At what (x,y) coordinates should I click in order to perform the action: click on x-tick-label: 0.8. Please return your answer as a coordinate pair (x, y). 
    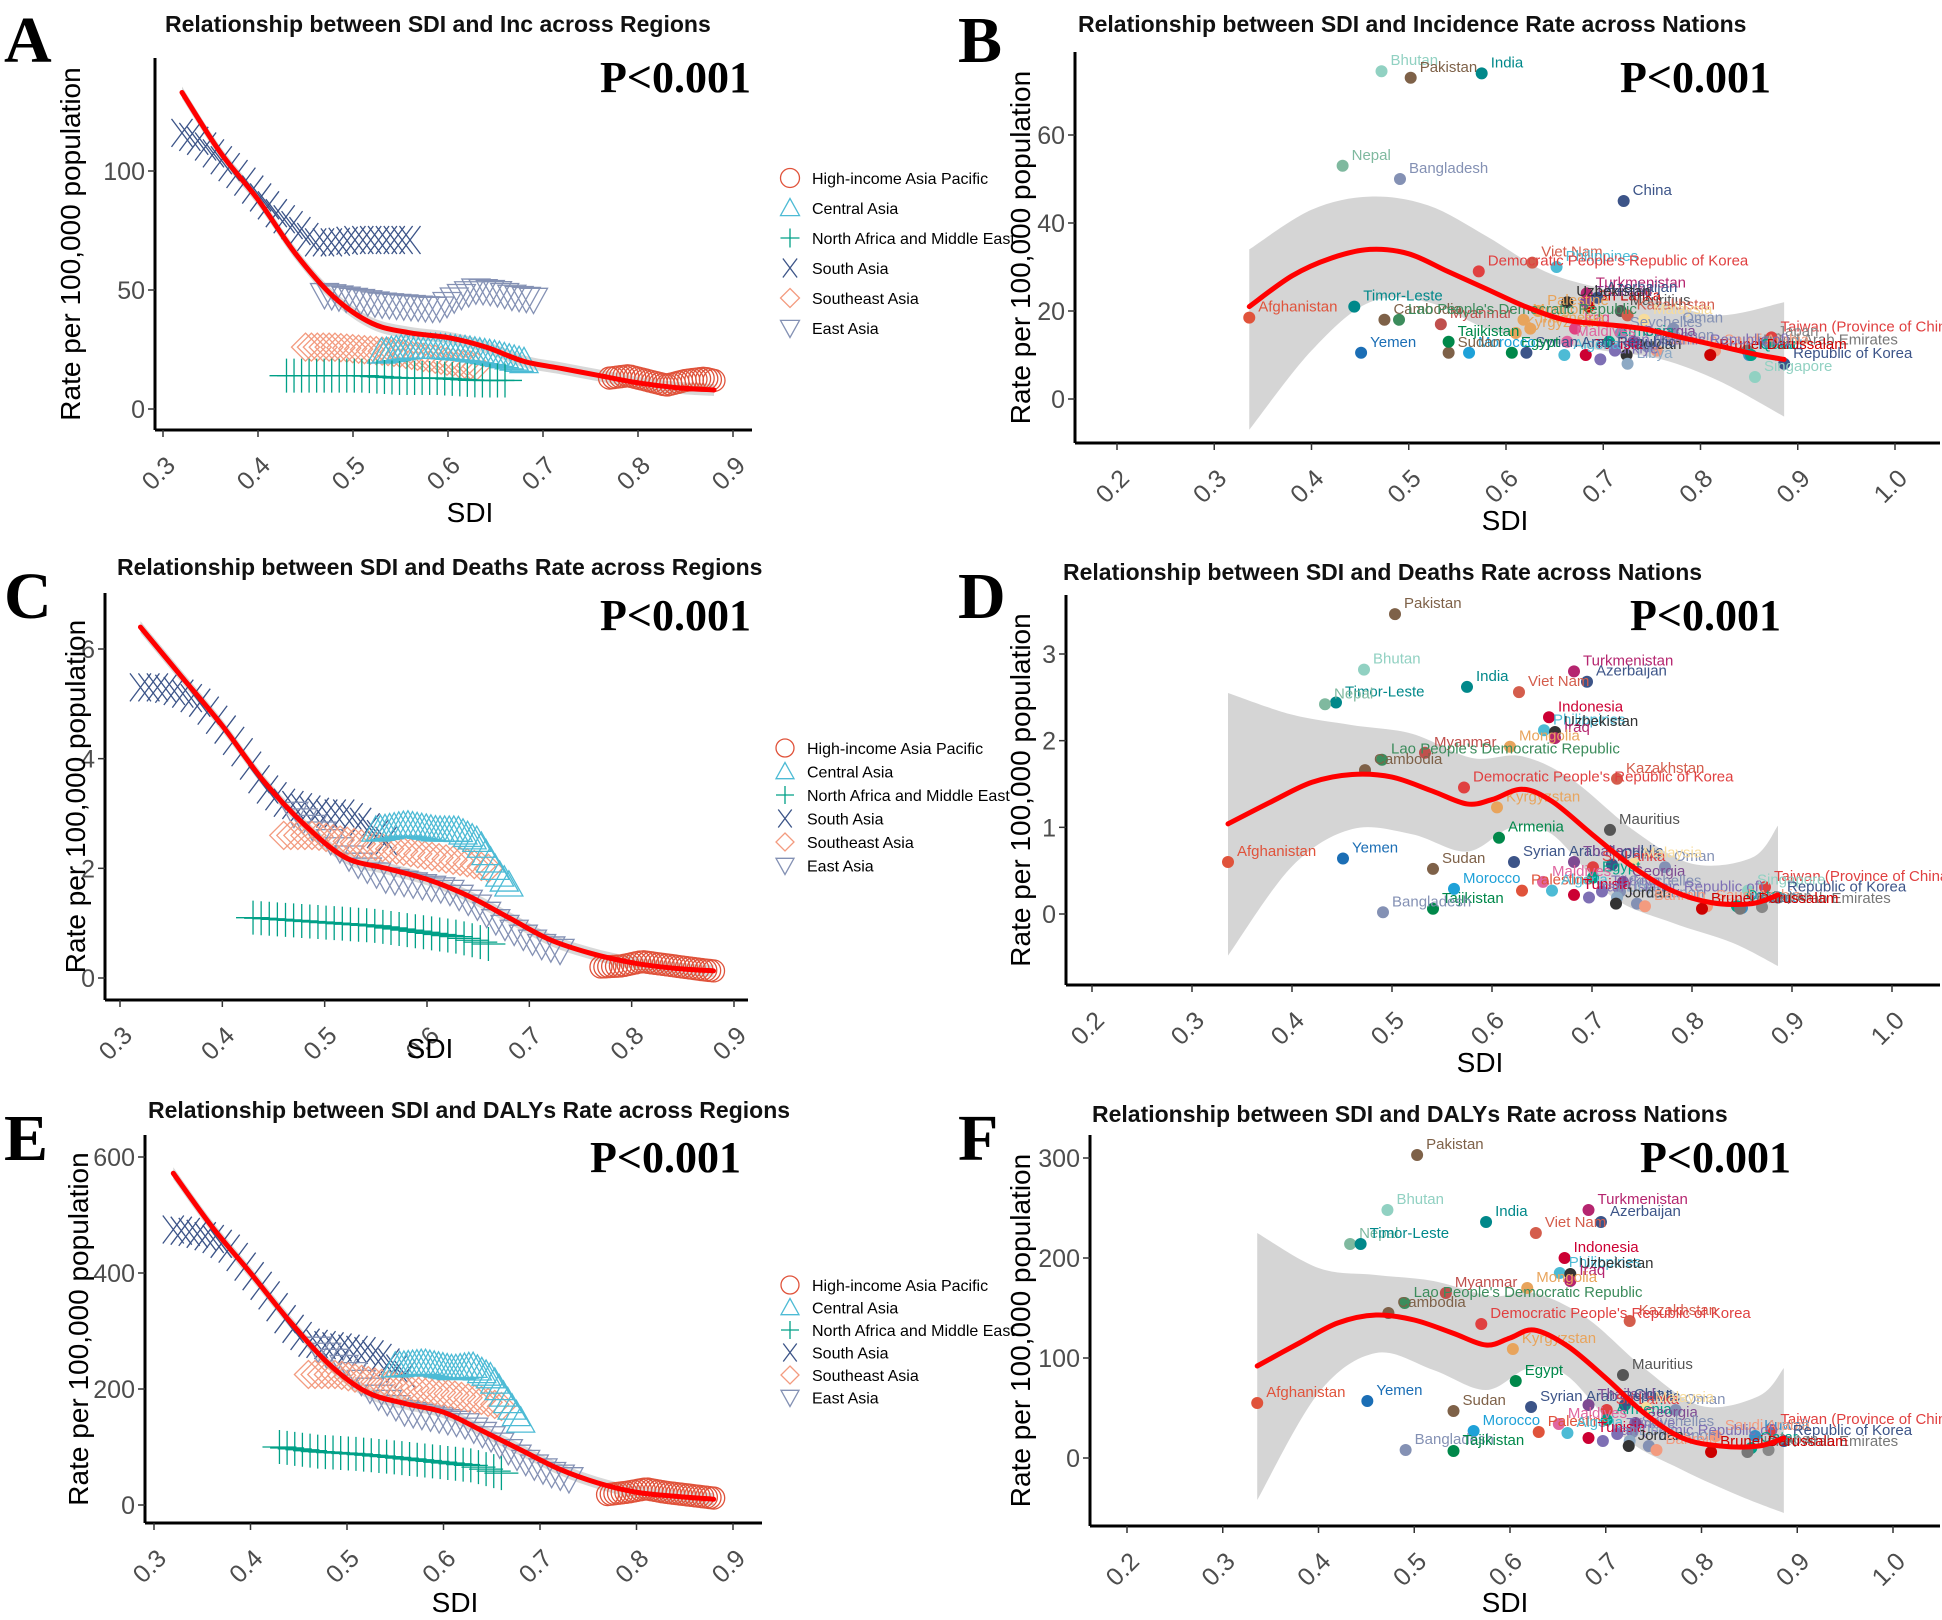
    Looking at the image, I should click on (634, 473).